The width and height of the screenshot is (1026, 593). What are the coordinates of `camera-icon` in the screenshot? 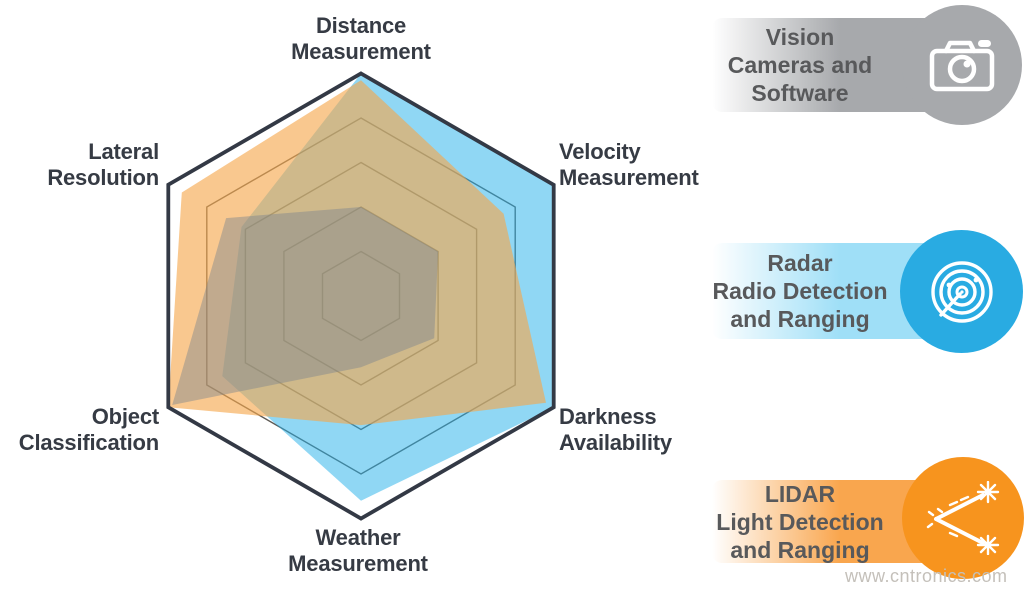 It's located at (962, 66).